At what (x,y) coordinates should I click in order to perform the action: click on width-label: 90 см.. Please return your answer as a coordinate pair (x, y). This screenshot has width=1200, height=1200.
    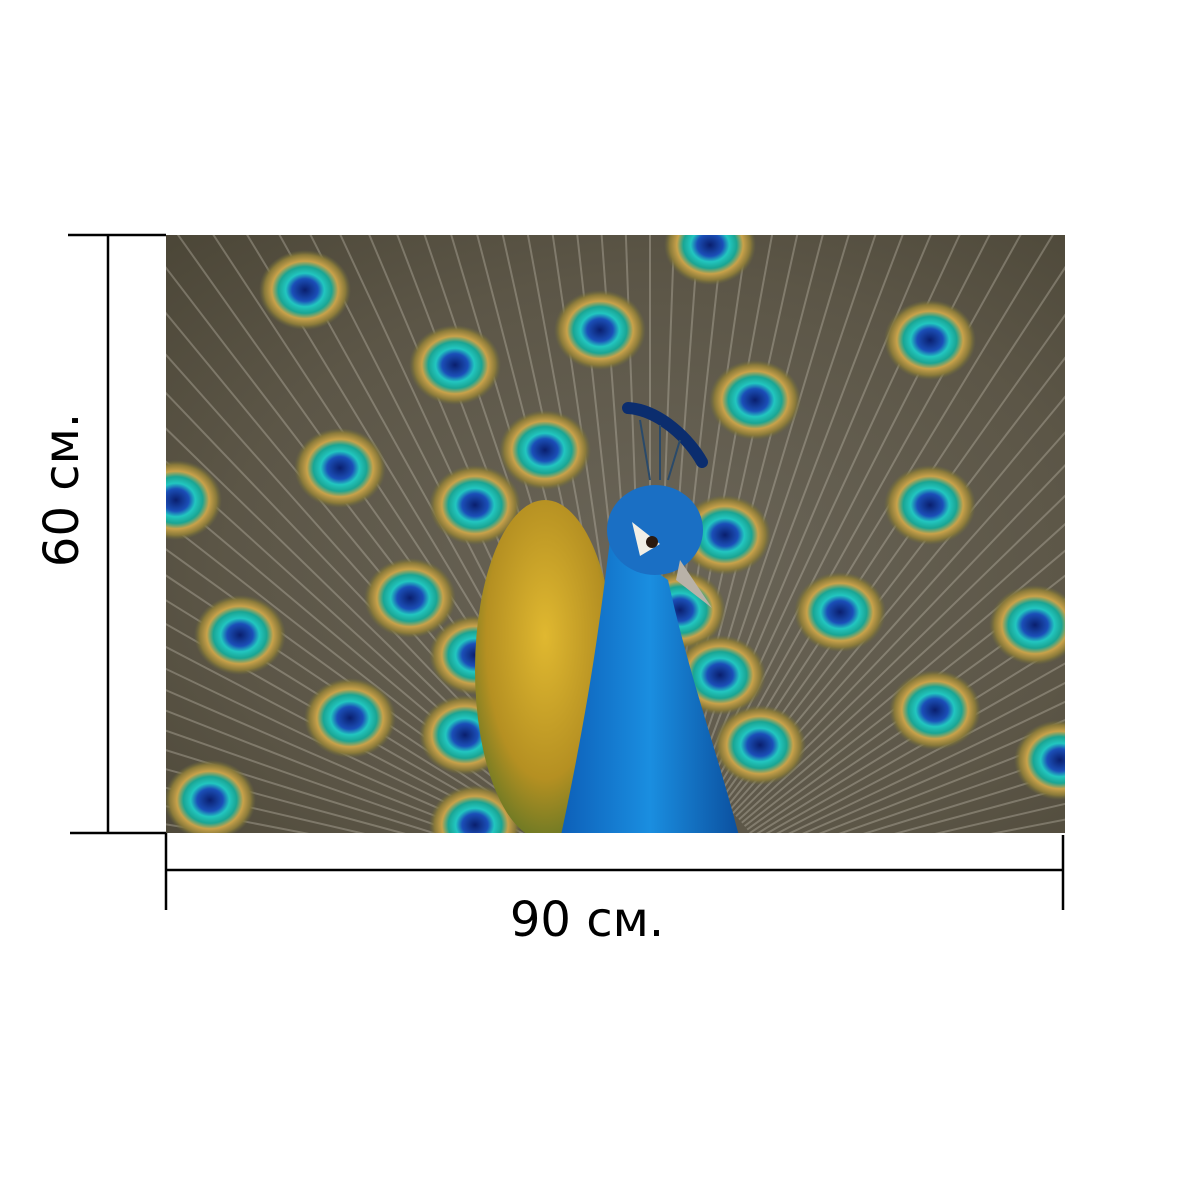
    Looking at the image, I should click on (587, 920).